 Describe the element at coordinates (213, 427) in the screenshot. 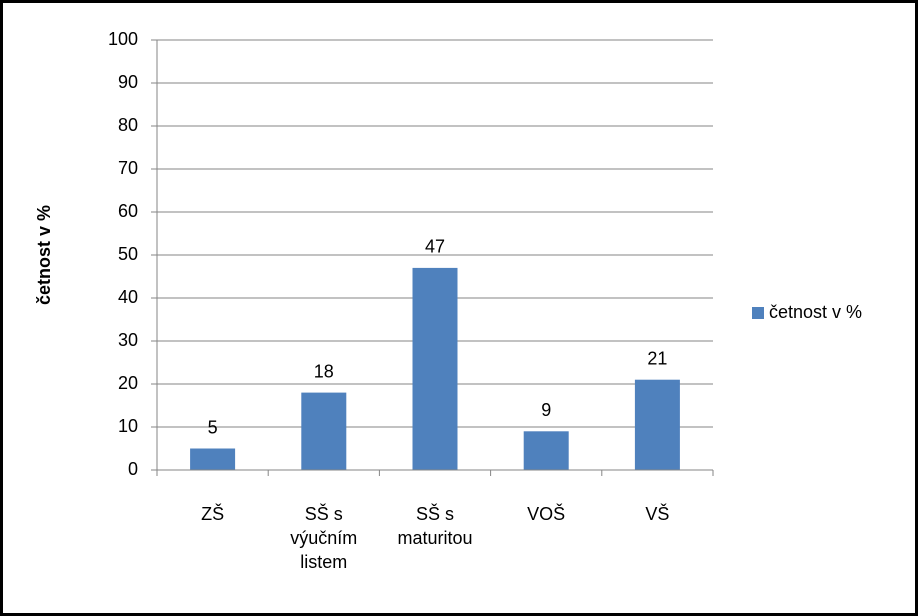

I see `data-label: 5` at that location.